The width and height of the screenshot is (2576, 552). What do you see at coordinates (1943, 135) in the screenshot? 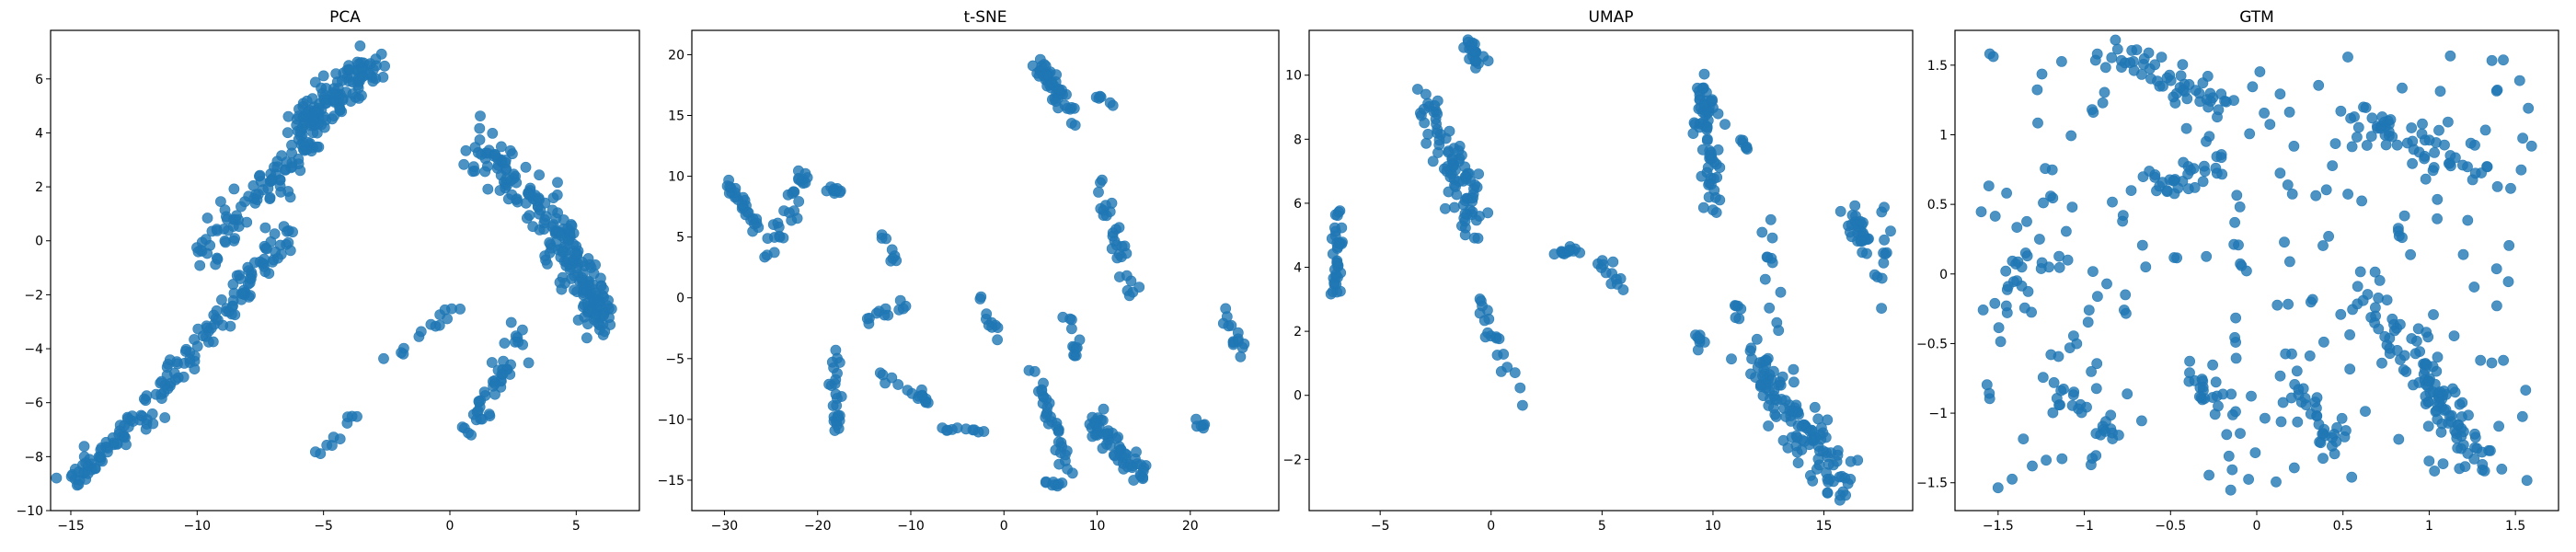
I see `y-tick-label: 1` at bounding box center [1943, 135].